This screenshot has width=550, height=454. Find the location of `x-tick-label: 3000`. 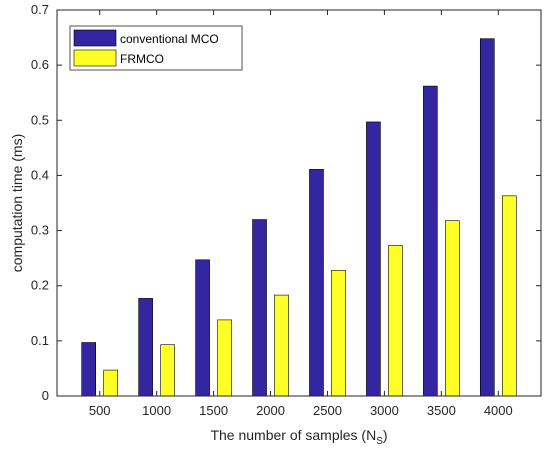

x-tick-label: 3000 is located at coordinates (384, 410).